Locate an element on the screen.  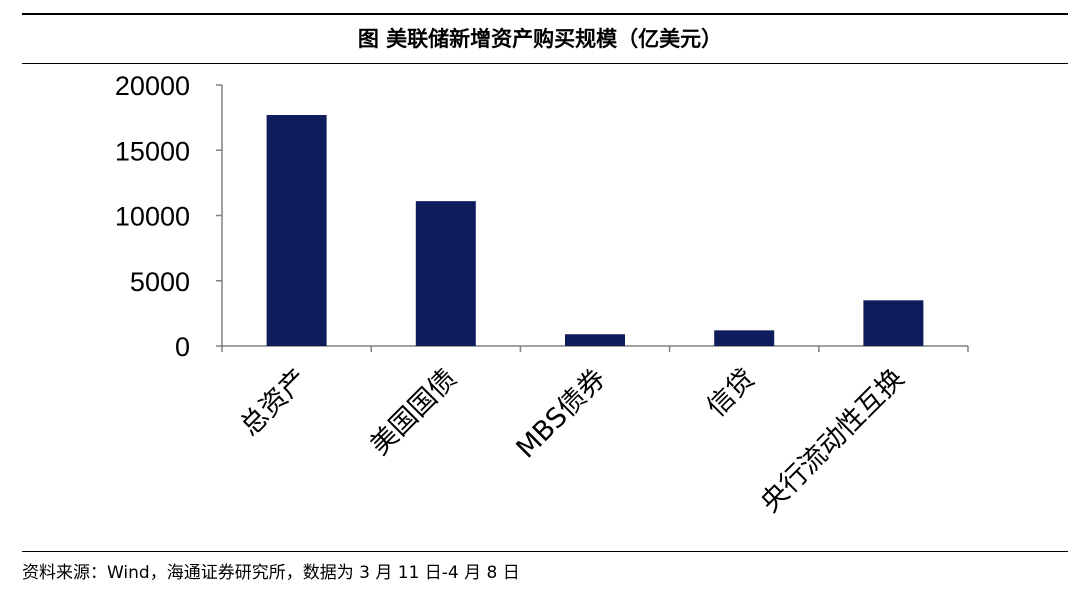
top-rule is located at coordinates (545, 14).